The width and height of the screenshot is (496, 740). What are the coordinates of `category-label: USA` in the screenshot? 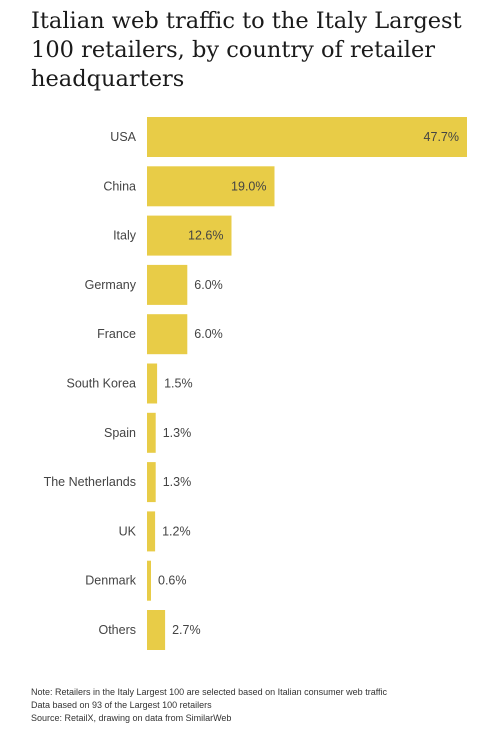 It's located at (123, 137).